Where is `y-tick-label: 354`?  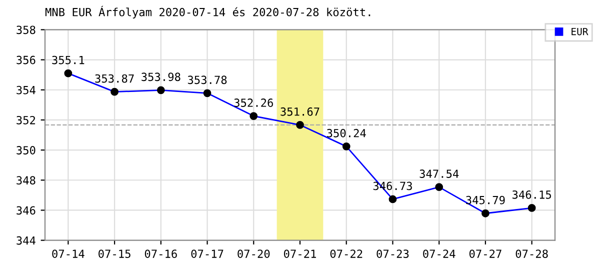 y-tick-label: 354 is located at coordinates (26, 90).